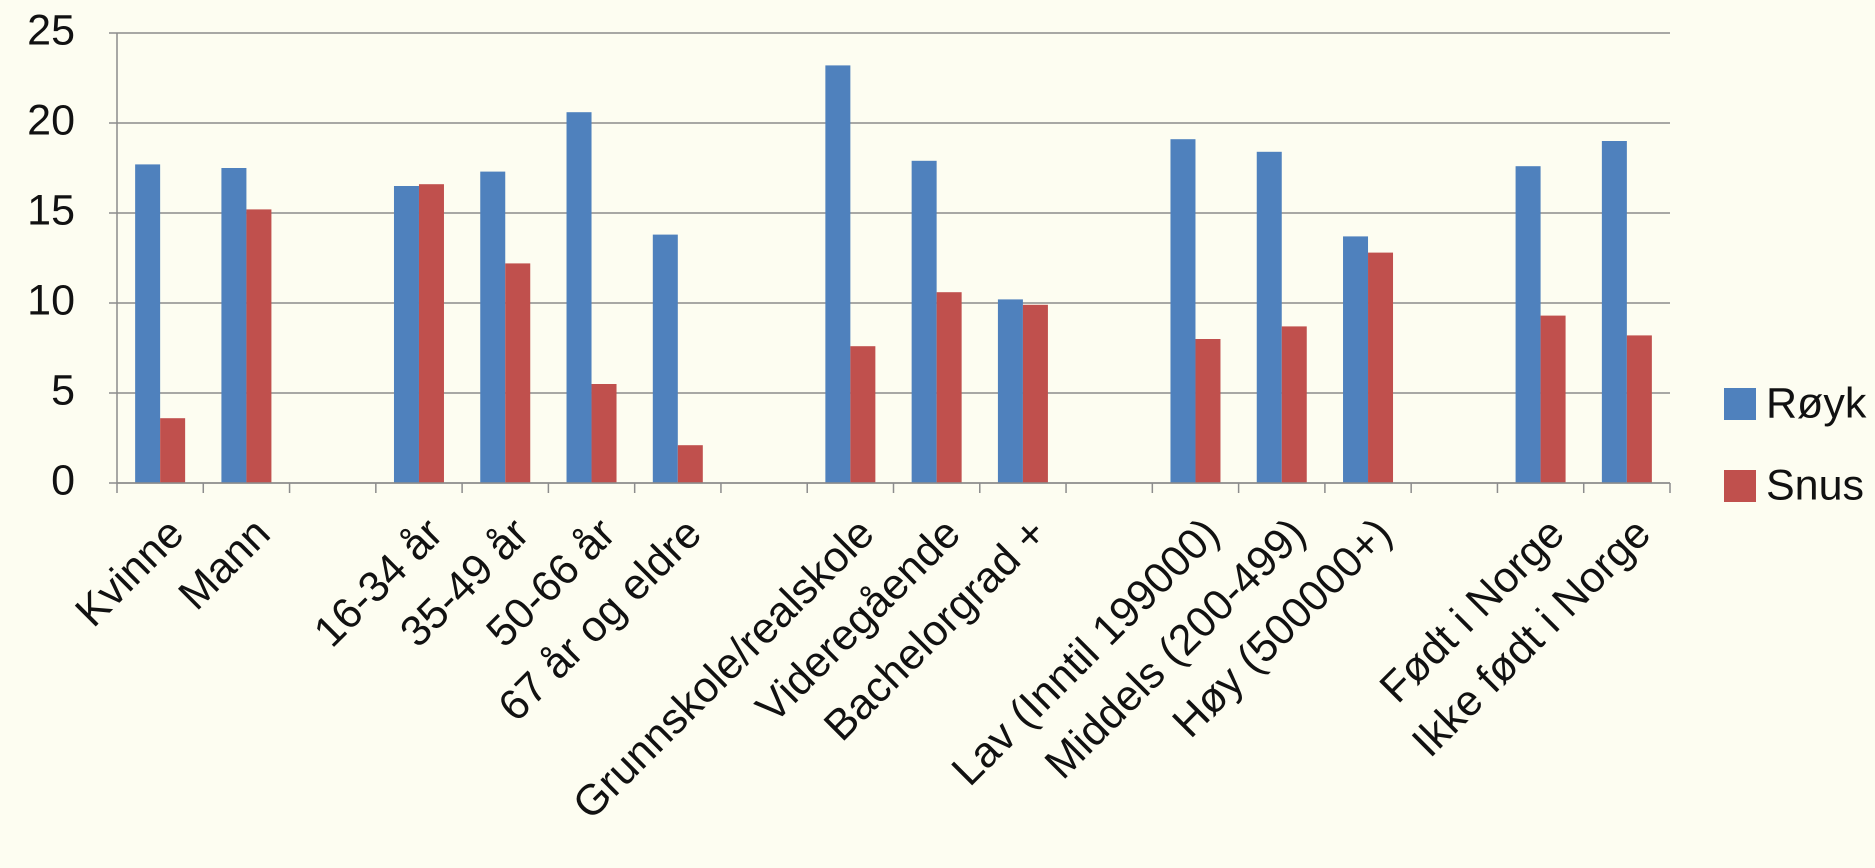 The image size is (1875, 868). Describe the element at coordinates (63, 390) in the screenshot. I see `y-tick-label: 5` at that location.